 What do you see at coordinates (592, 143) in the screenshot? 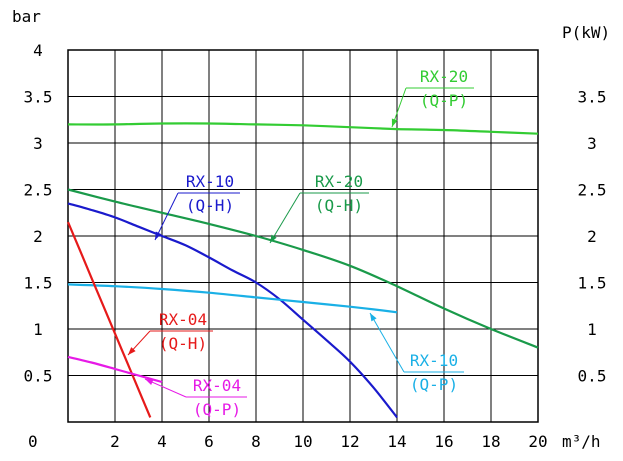
I see `y-right-tick-label: 3` at bounding box center [592, 143].